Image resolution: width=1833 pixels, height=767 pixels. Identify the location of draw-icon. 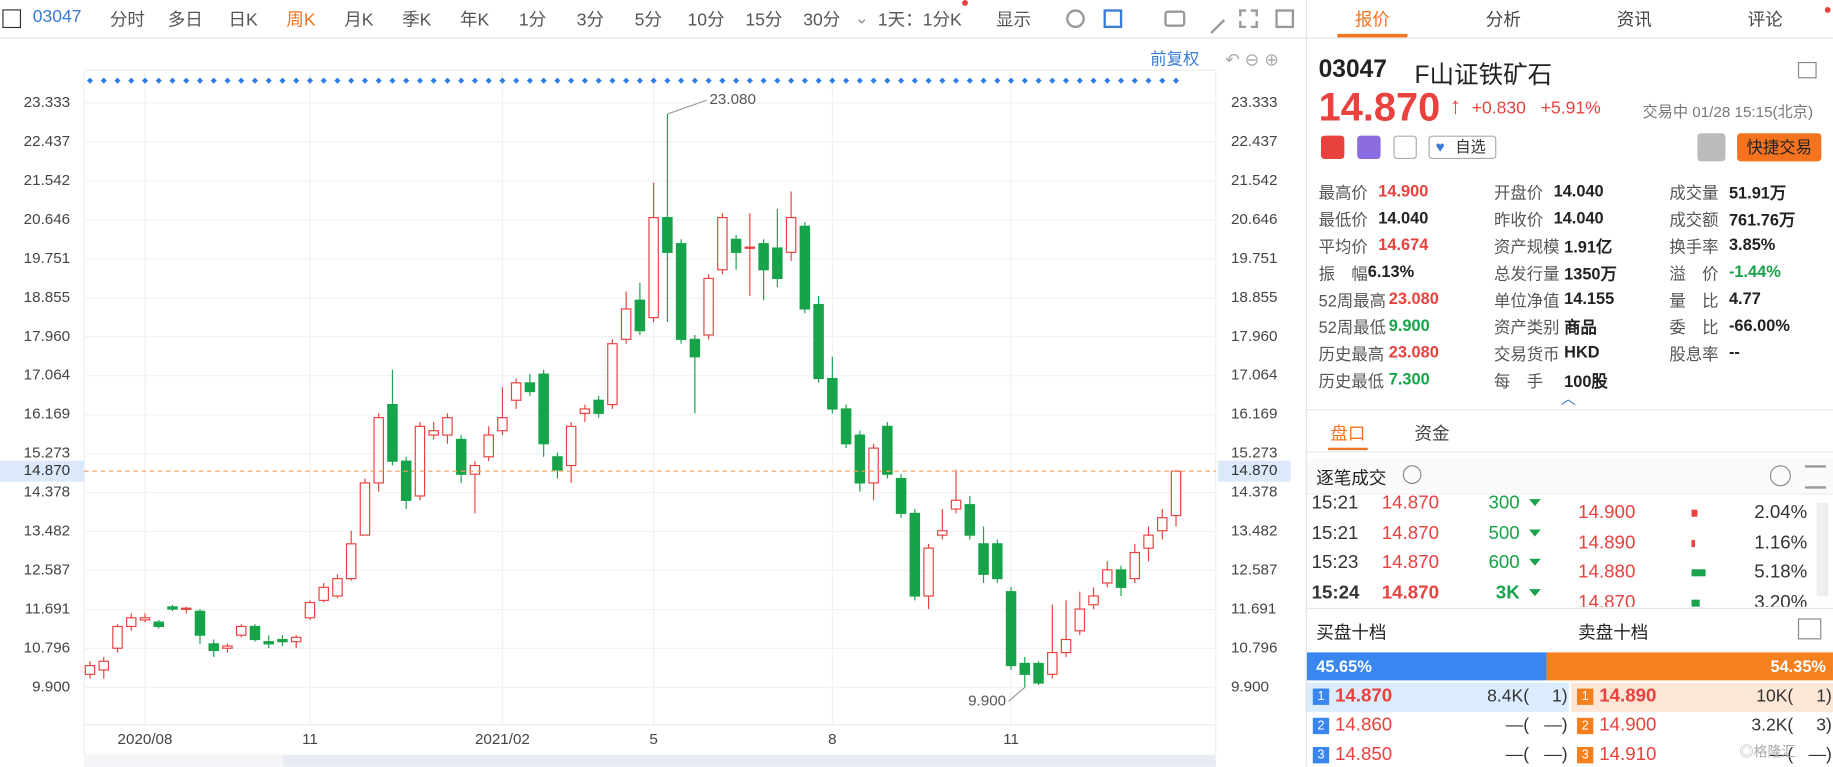
(1211, 19).